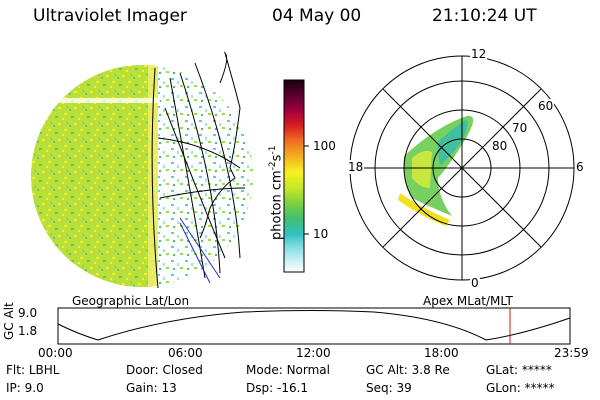 The image size is (600, 400). Describe the element at coordinates (28, 313) in the screenshot. I see `timeline-ytick-9: 9.0` at that location.